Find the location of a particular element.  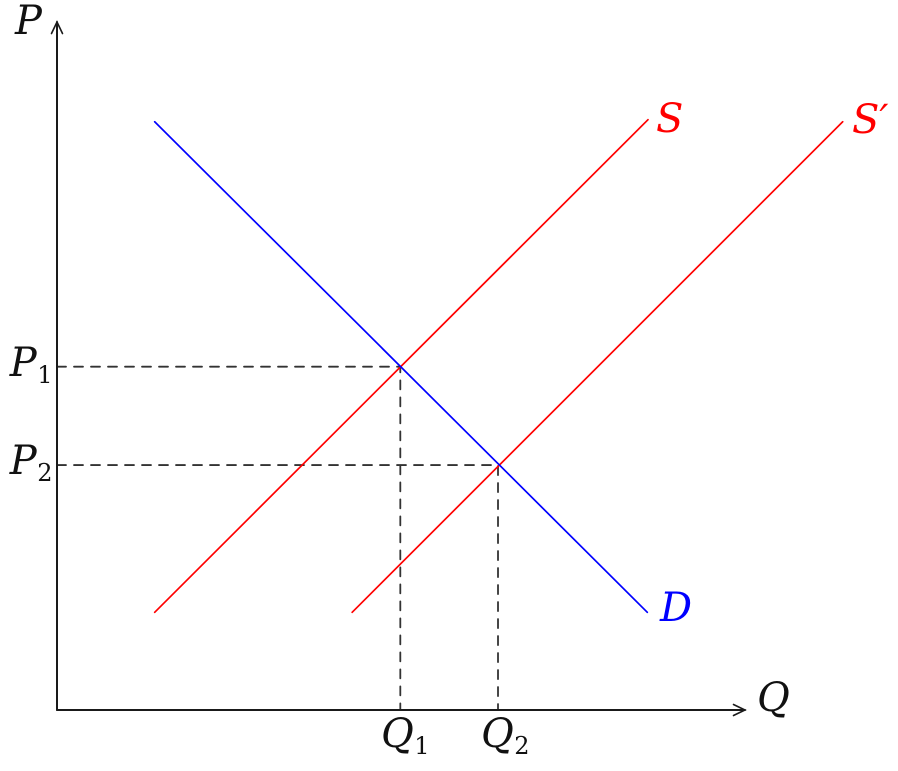

p2-subscript: 2 is located at coordinates (45, 472).